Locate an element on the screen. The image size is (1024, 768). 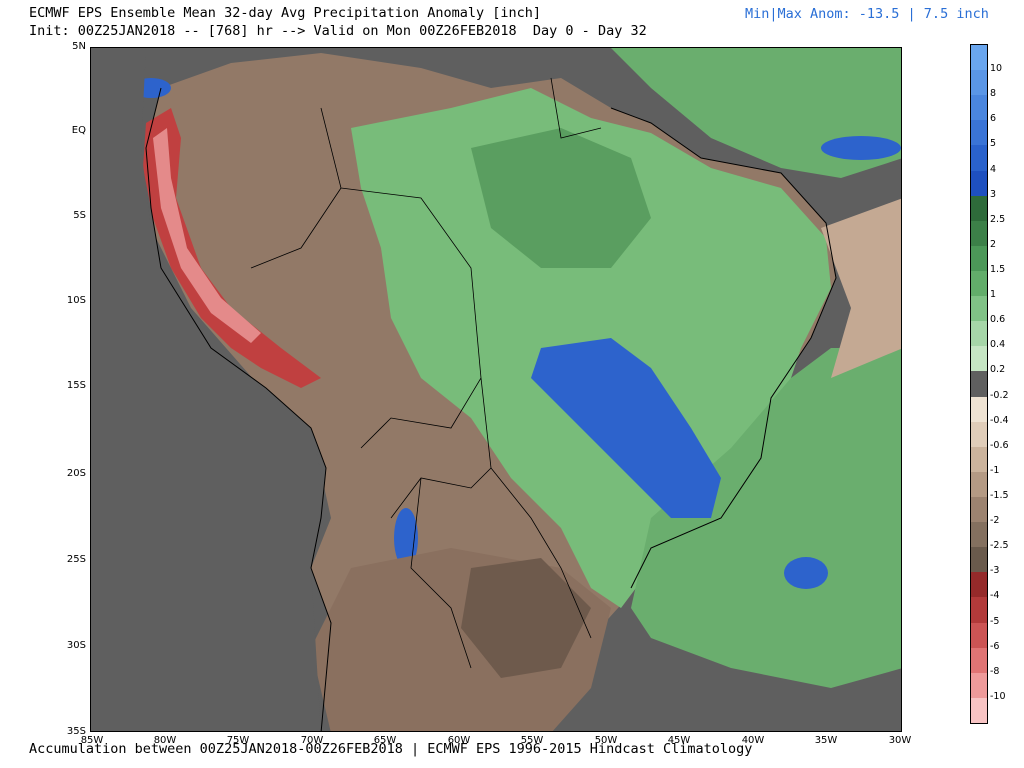
lat-label: 5S is located at coordinates (79, 215).